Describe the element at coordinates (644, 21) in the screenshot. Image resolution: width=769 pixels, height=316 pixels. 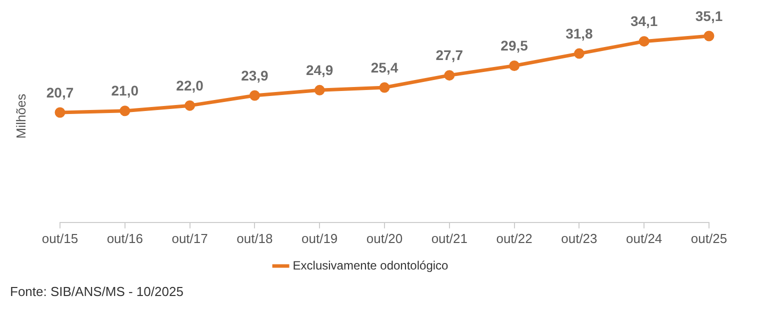
I see `data-label: 34,1` at that location.